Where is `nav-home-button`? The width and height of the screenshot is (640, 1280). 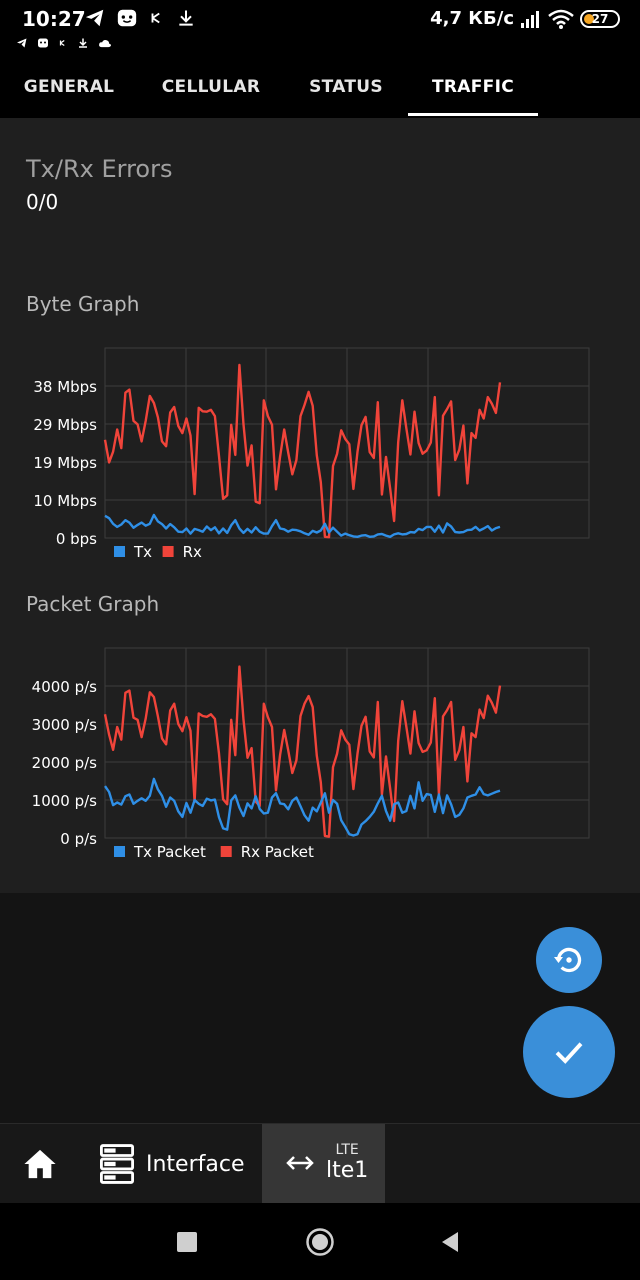
nav-home-button is located at coordinates (320, 1241).